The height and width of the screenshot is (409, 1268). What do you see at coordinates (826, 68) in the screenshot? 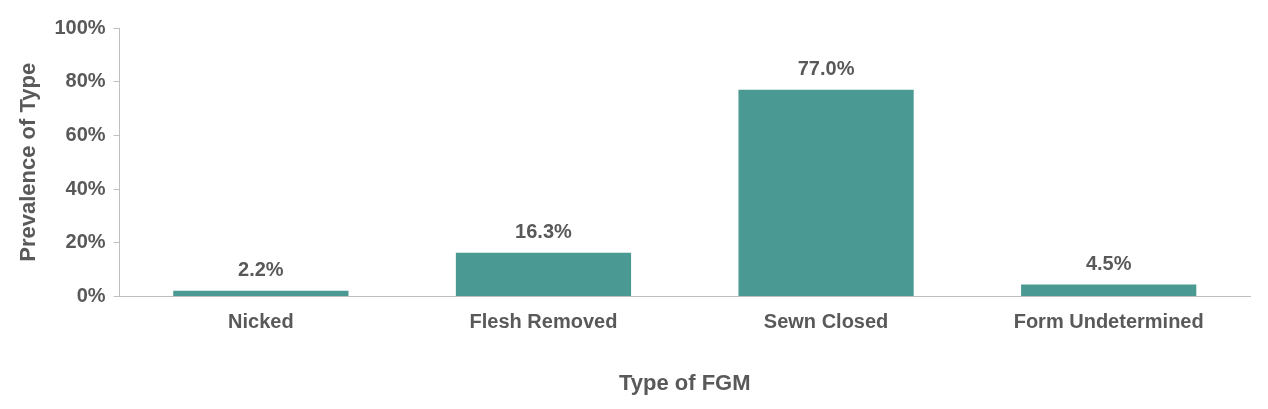
I see `data-label: 77.0%` at bounding box center [826, 68].